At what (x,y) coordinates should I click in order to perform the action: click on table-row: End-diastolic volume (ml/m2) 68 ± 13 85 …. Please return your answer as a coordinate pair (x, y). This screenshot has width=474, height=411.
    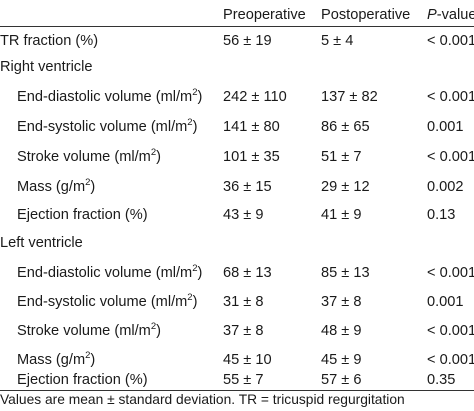
    Looking at the image, I should click on (237, 273).